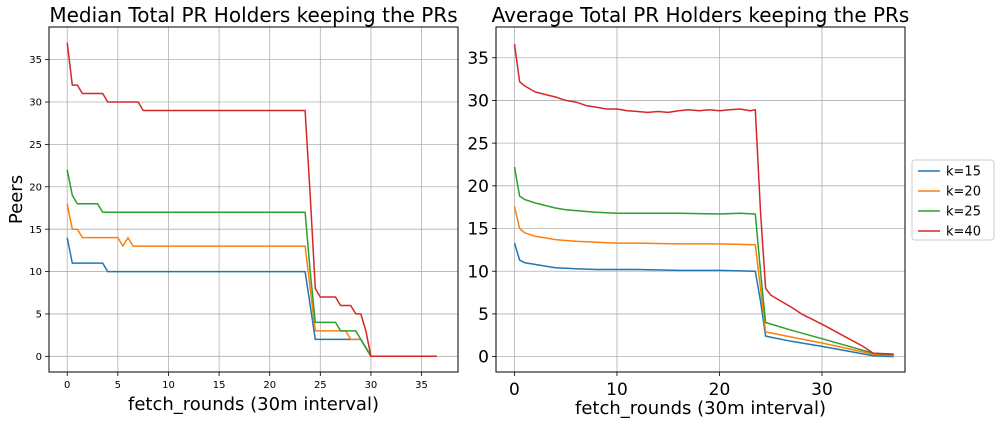 This screenshot has height=424, width=1000. What do you see at coordinates (35, 187) in the screenshot?
I see `median-y-tick-label: 20` at bounding box center [35, 187].